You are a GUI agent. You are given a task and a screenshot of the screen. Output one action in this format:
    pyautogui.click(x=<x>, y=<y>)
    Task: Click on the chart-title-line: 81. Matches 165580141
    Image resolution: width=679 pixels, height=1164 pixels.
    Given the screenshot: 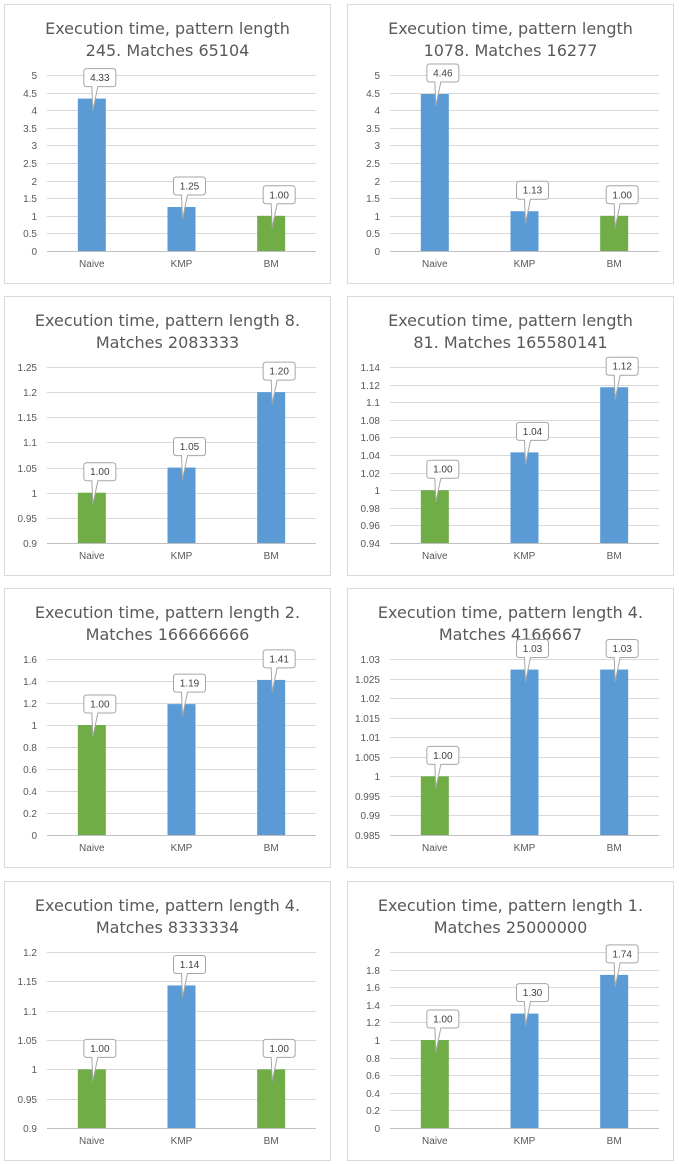 What is the action you would take?
    pyautogui.click(x=510, y=342)
    